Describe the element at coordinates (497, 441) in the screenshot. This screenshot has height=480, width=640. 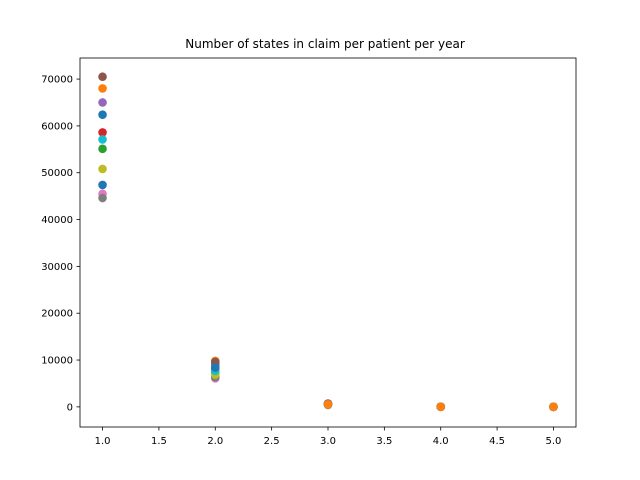
I see `x-tick-label: 4.5` at that location.